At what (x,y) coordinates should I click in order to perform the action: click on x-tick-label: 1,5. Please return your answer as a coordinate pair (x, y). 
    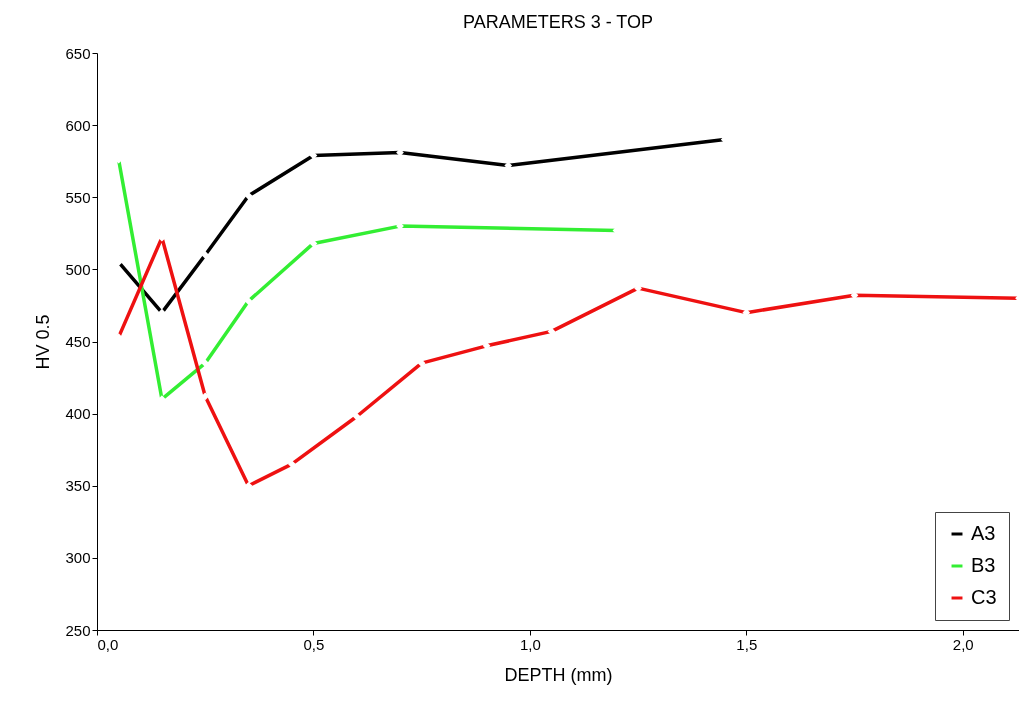
    Looking at the image, I should click on (747, 644).